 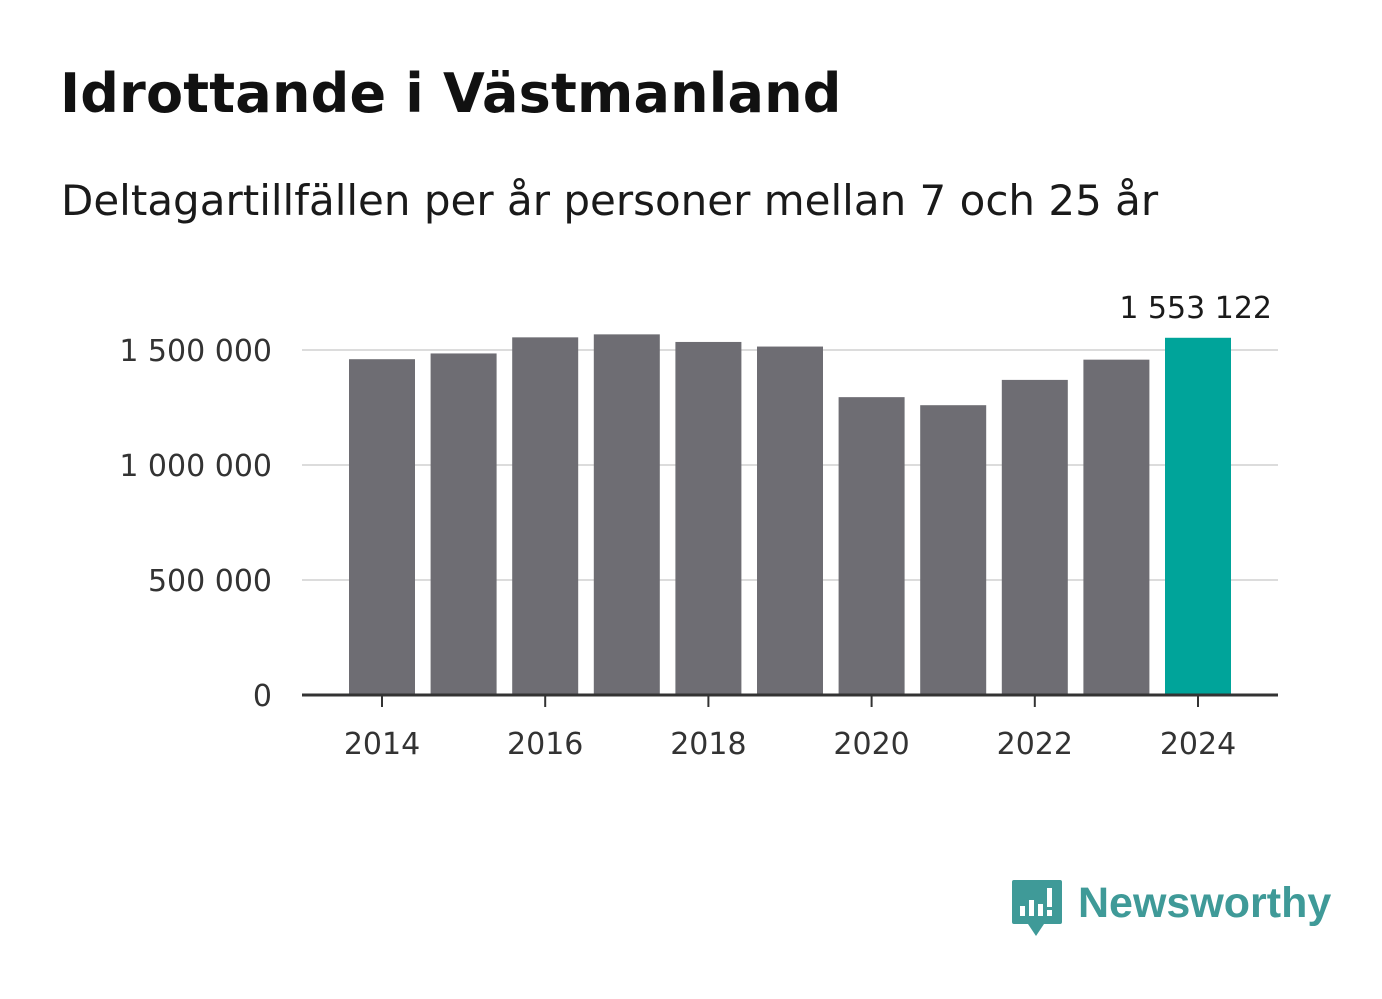 I want to click on brand-name: Newsworthy, so click(x=1205, y=903).